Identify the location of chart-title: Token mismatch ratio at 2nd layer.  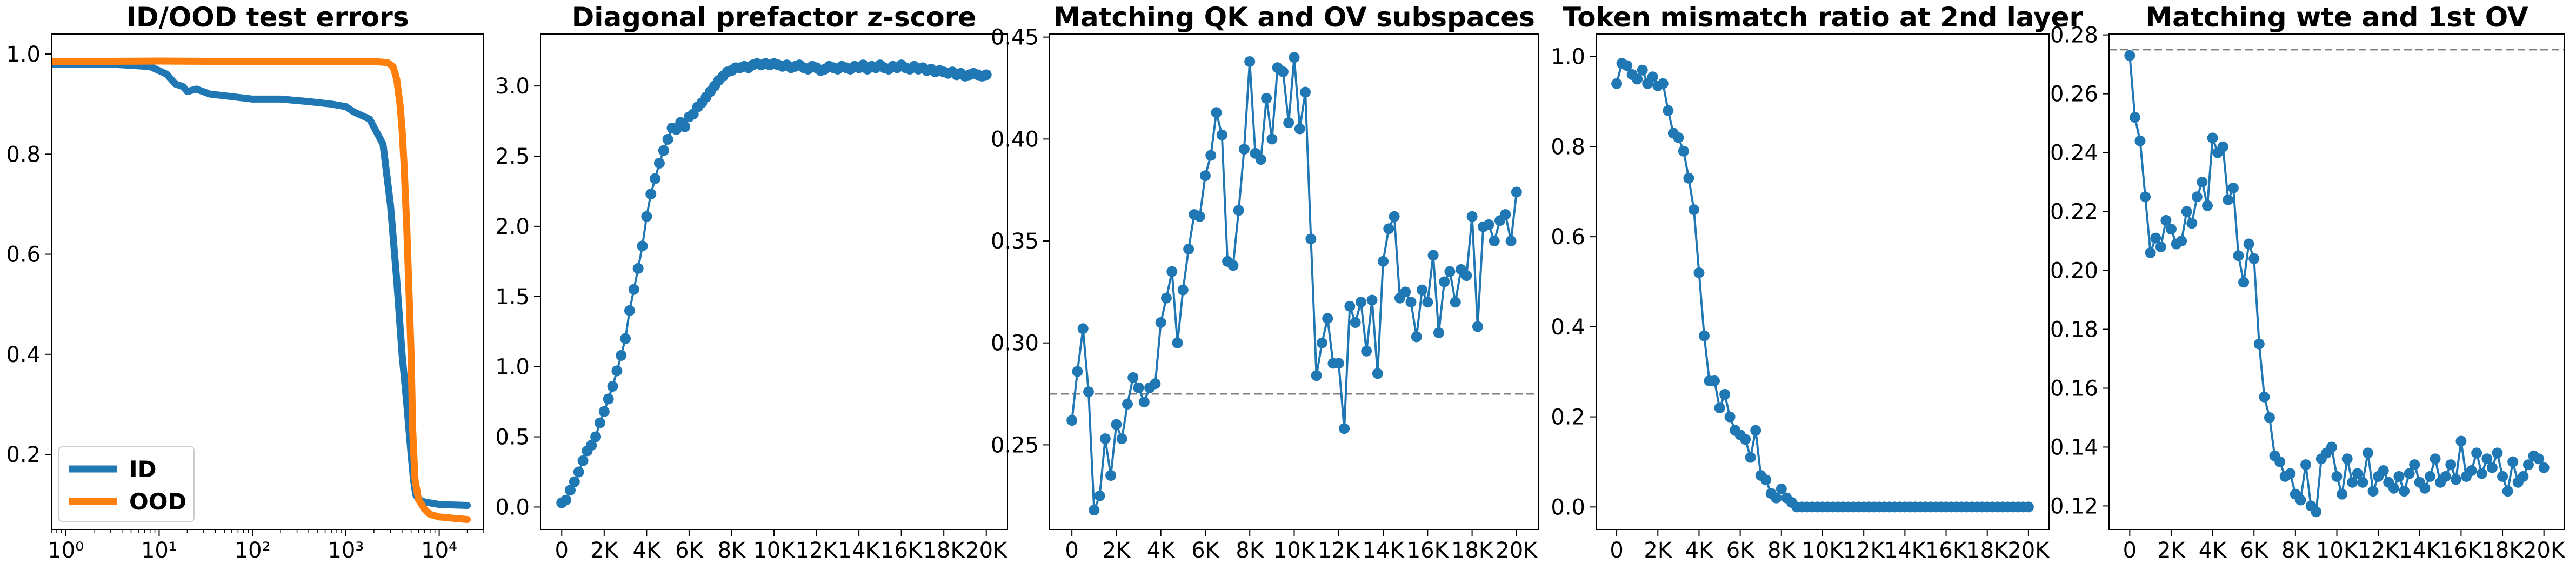
(1823, 17).